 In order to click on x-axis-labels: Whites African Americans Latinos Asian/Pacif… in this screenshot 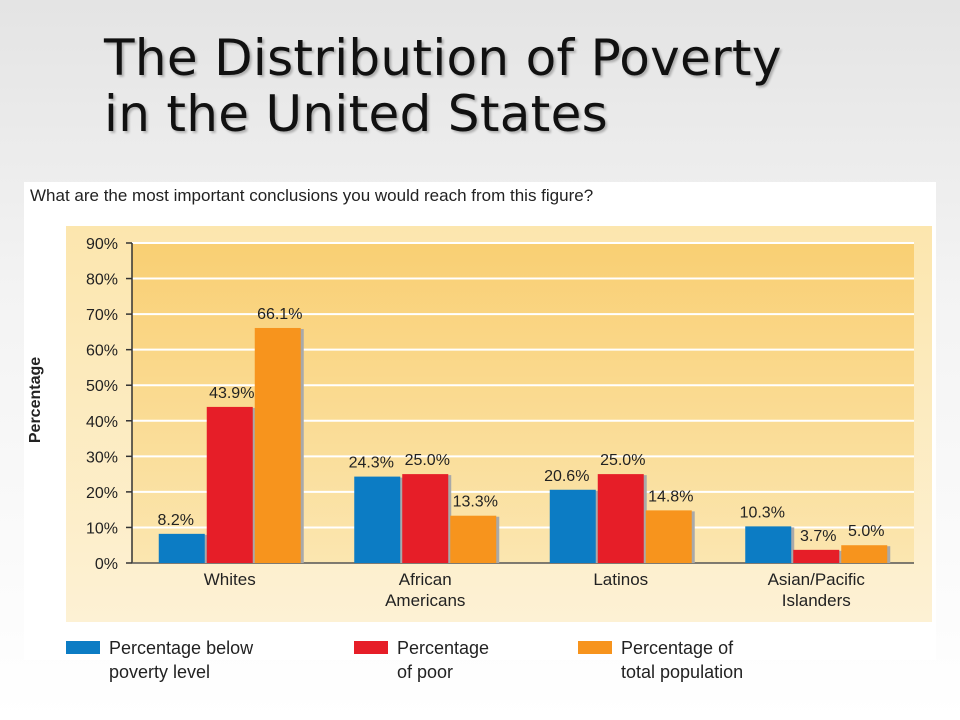, I will do `click(535, 590)`.